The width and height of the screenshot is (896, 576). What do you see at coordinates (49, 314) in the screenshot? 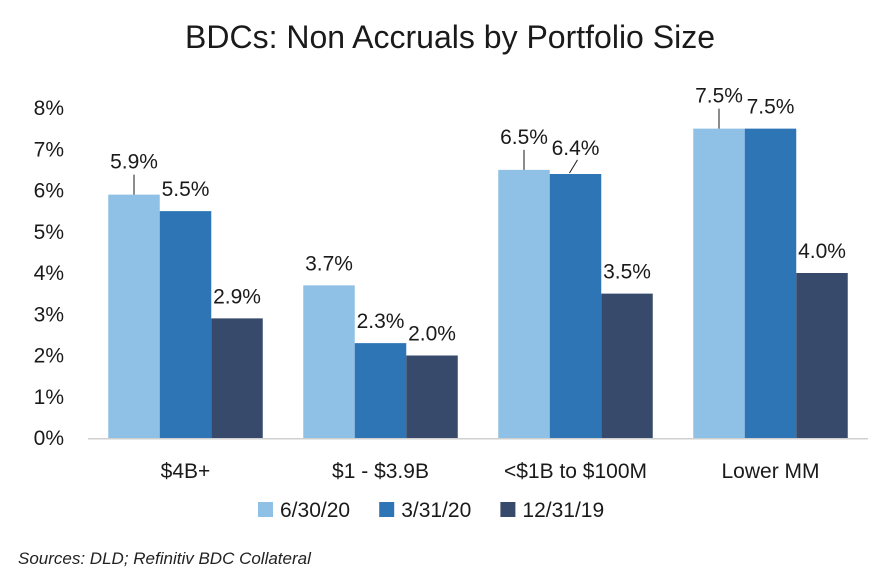
I see `y-tick-label: 3%` at bounding box center [49, 314].